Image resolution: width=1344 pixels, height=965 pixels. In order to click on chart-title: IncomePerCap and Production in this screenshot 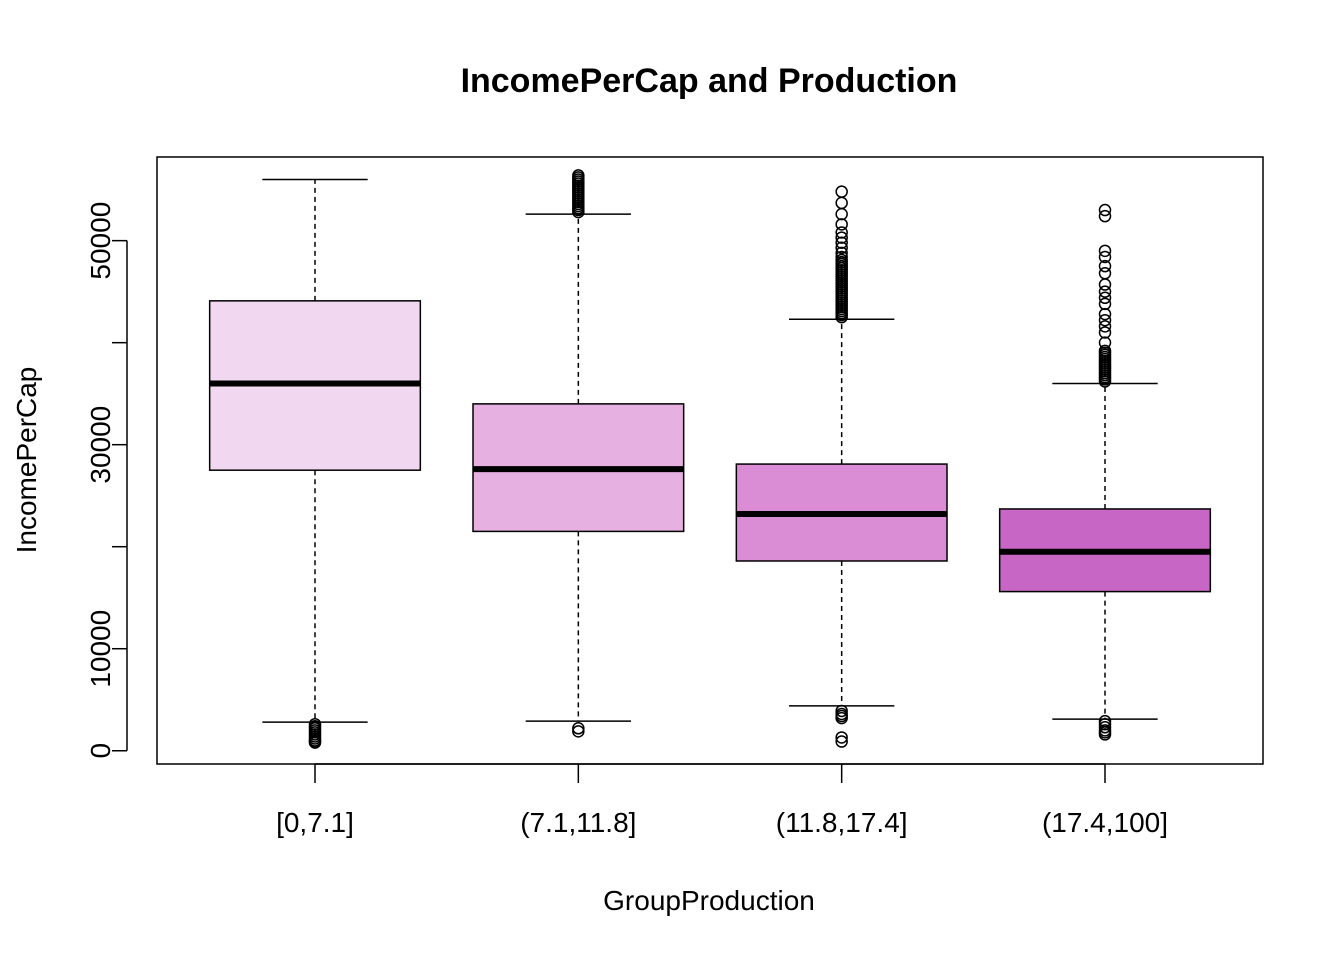, I will do `click(709, 81)`.